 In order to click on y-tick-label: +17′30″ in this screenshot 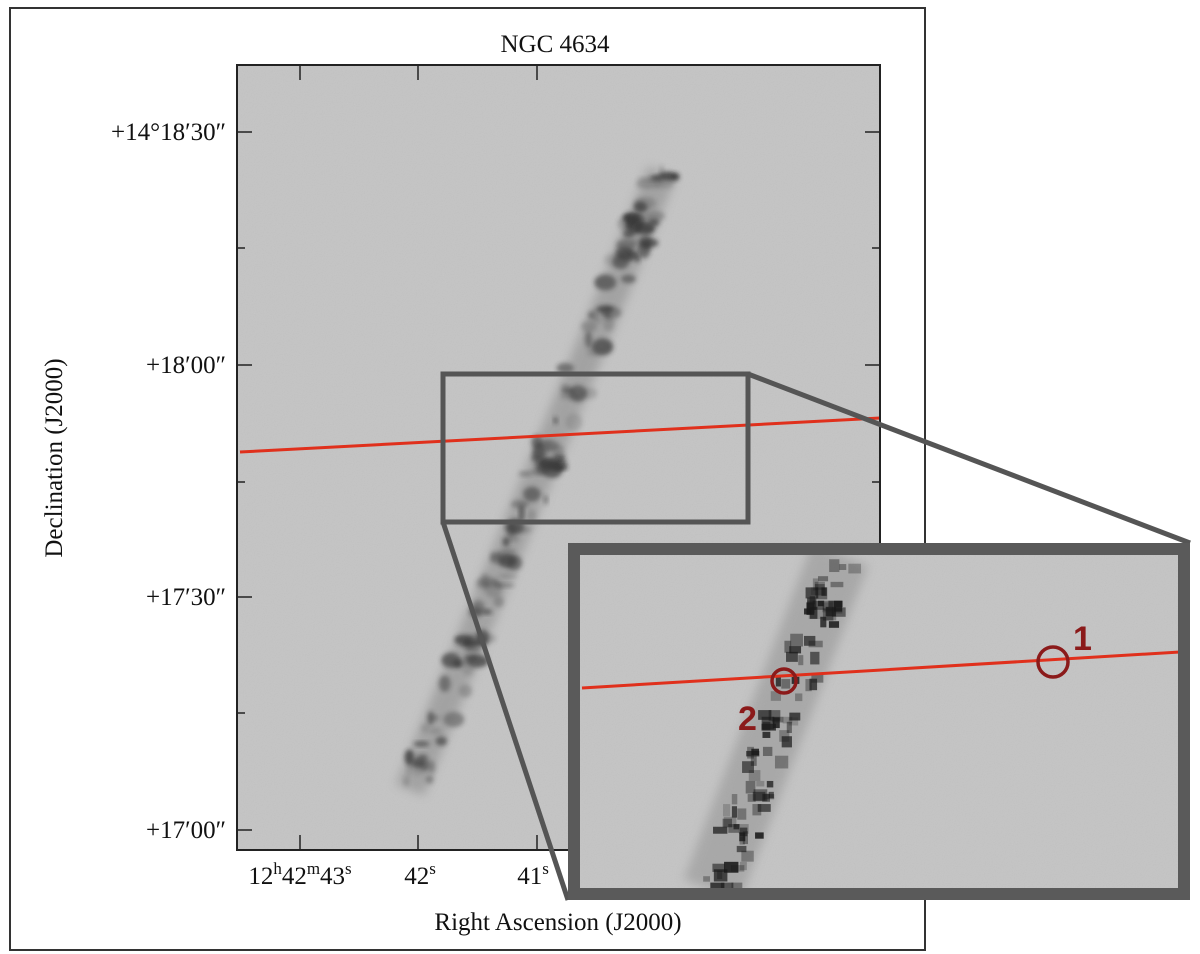, I will do `click(186, 597)`.